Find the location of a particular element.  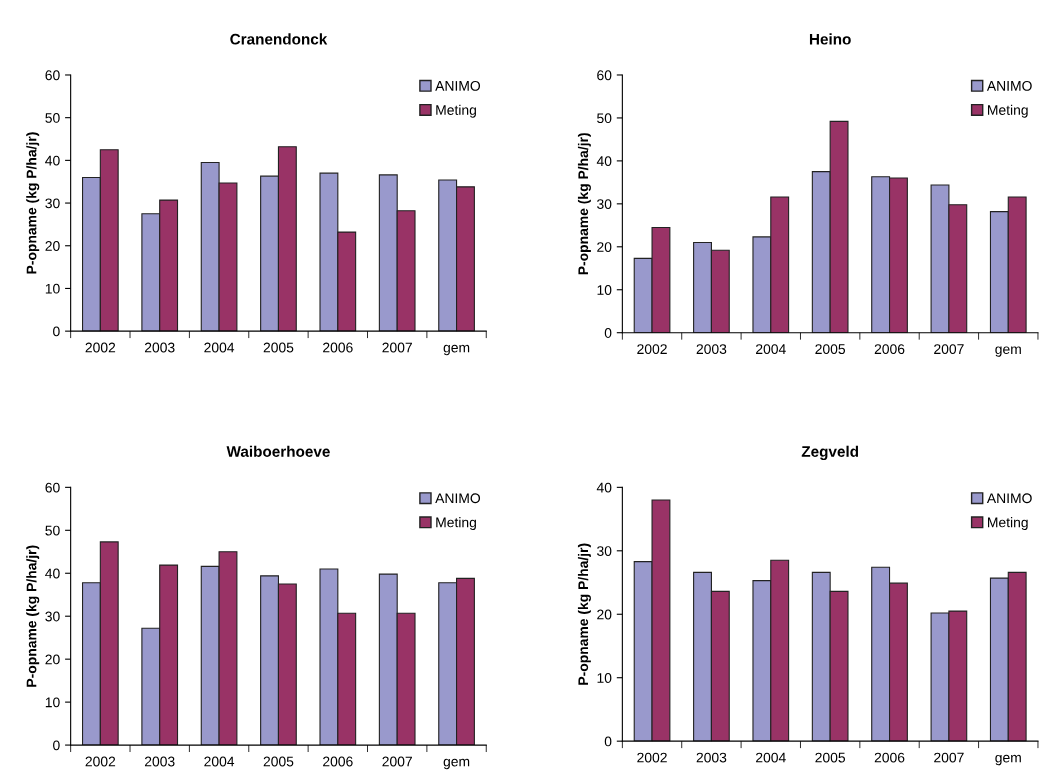

chart-title: Cranendonck is located at coordinates (279, 39).